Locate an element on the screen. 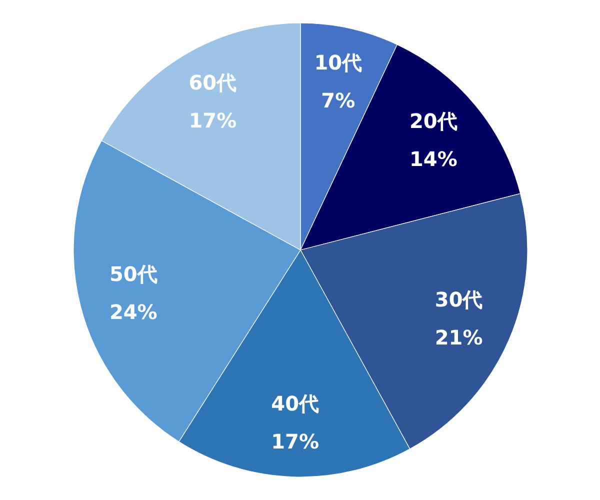 Image resolution: width=600 pixels, height=500 pixels. slice-label: 30代 is located at coordinates (458, 300).